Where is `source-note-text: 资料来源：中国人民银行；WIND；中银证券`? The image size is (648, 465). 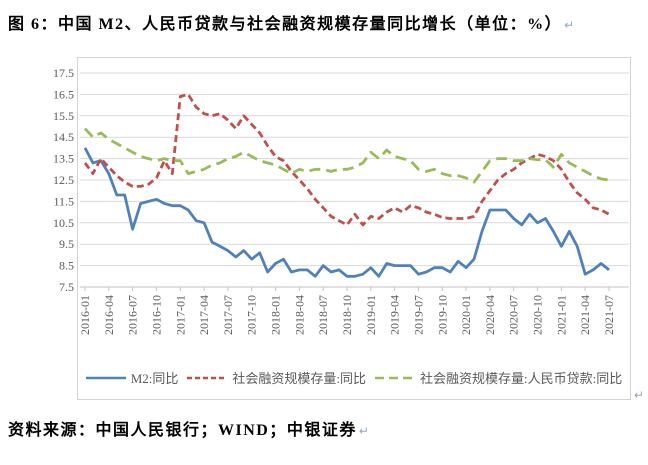 source-note-text: 资料来源：中国人民银行；WIND；中银证券 is located at coordinates (182, 430).